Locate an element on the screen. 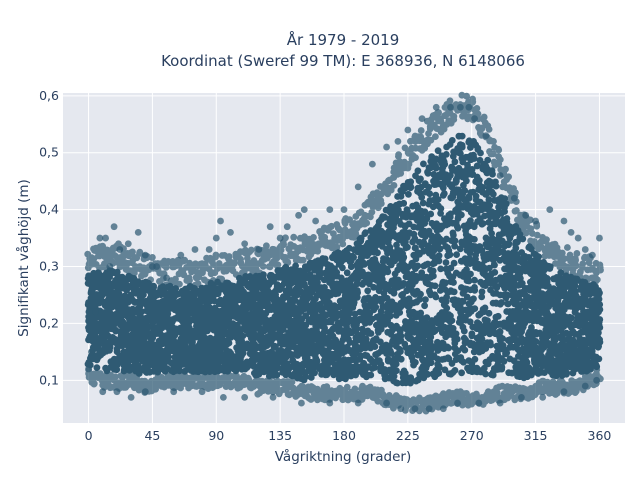 The image size is (640, 480). y-tick-label: 0,4 is located at coordinates (49, 209).